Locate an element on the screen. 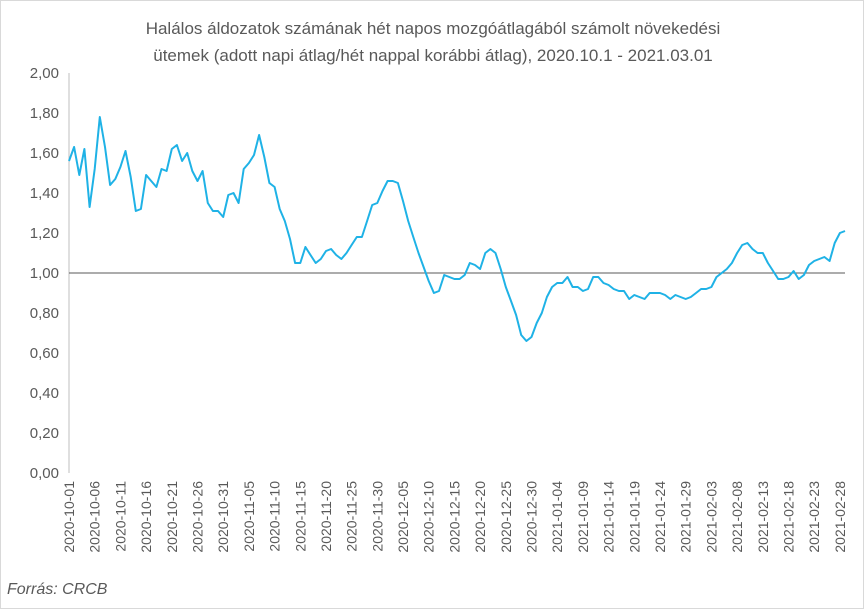 This screenshot has width=864, height=609. x-tick-label: 2021-01-09 is located at coordinates (583, 517).